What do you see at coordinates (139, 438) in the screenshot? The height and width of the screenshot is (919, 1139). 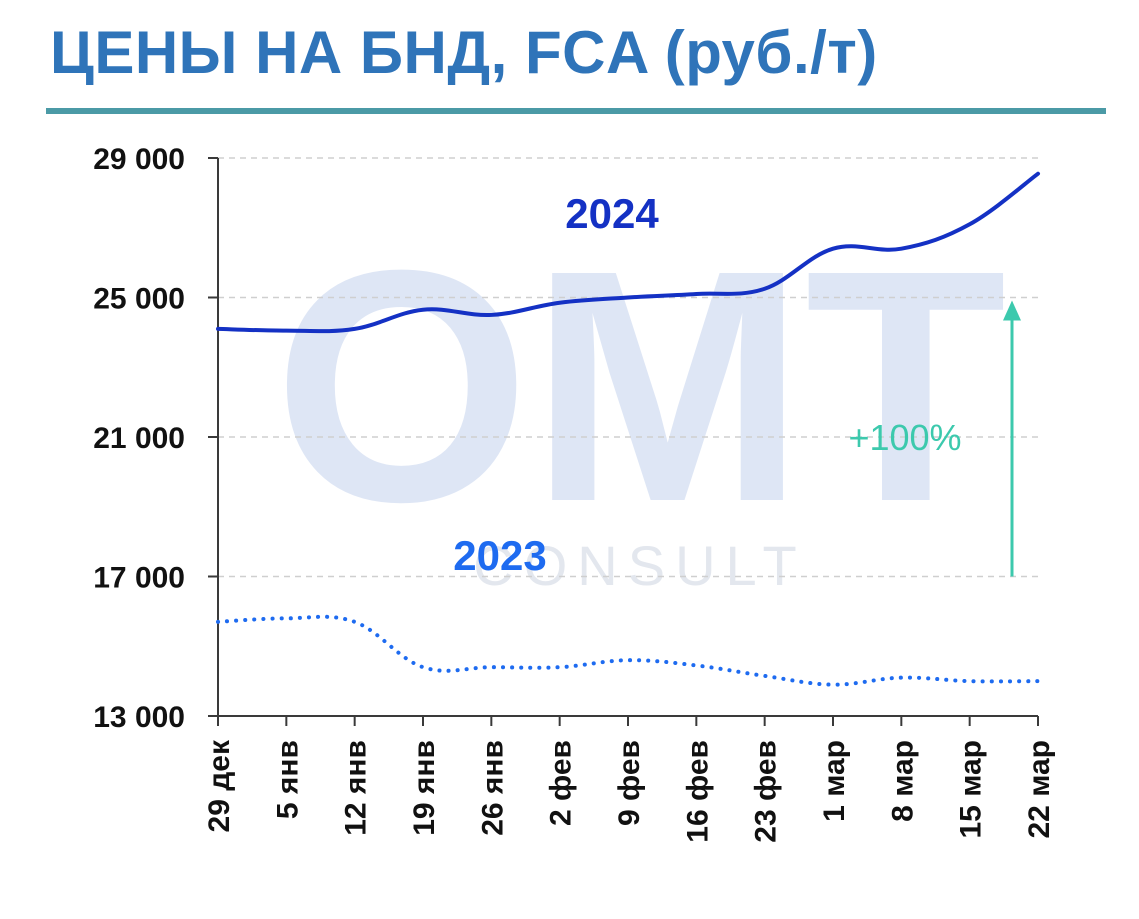 I see `y-tick-label: 21 000` at bounding box center [139, 438].